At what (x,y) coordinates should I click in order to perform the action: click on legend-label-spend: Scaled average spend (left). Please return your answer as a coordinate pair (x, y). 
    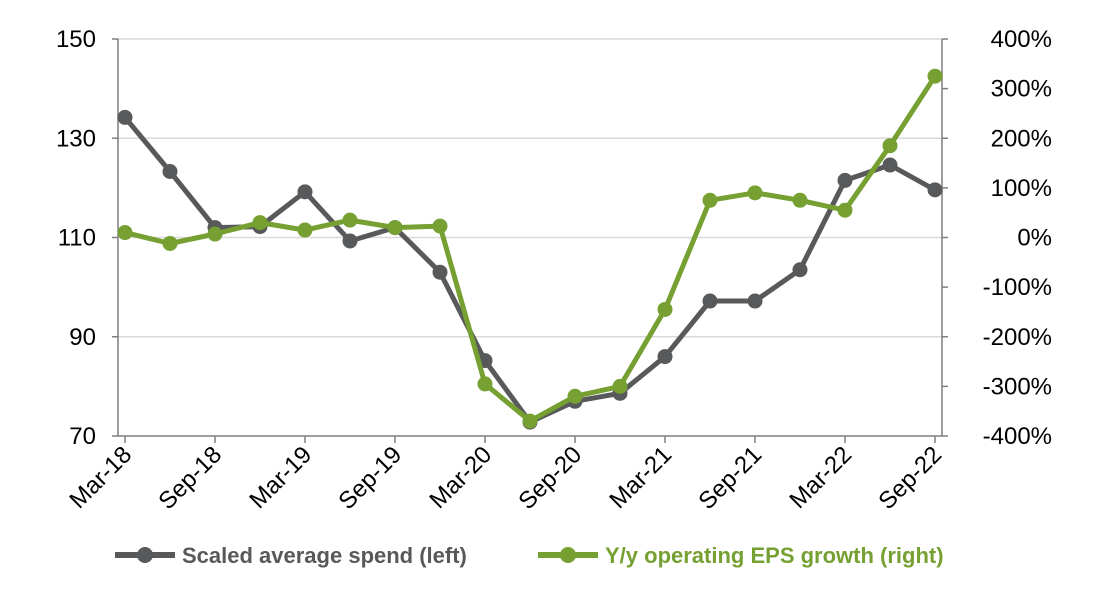
    Looking at the image, I should click on (324, 555).